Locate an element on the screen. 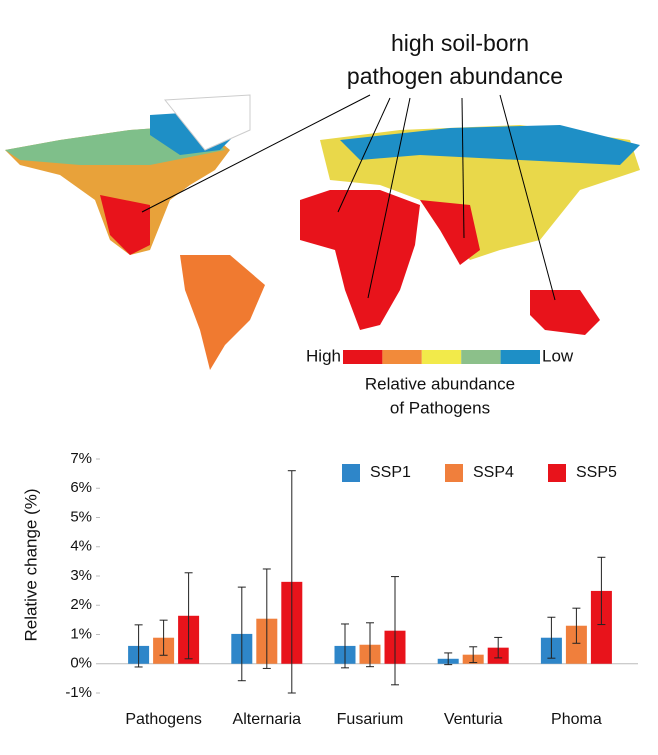  legend-label: SSP5 is located at coordinates (596, 472).